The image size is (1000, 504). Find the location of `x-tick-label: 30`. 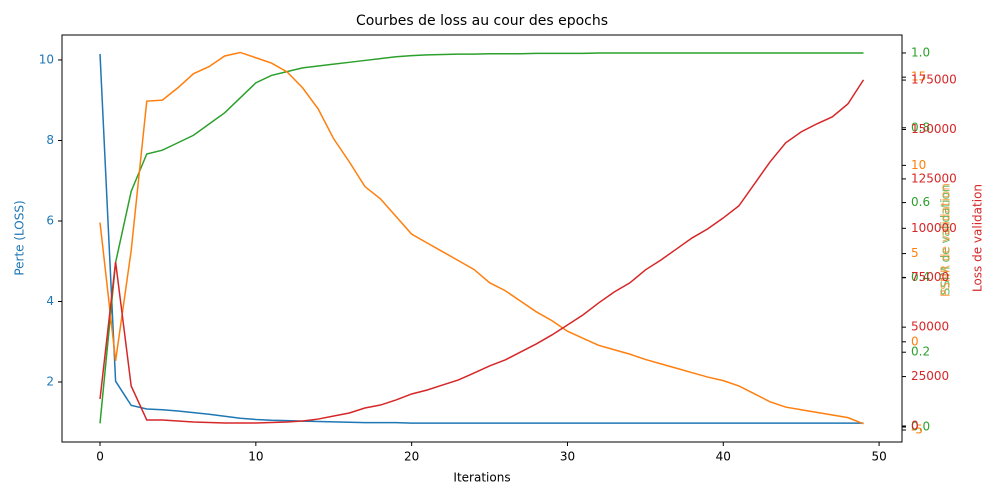

x-tick-label: 30 is located at coordinates (567, 457).